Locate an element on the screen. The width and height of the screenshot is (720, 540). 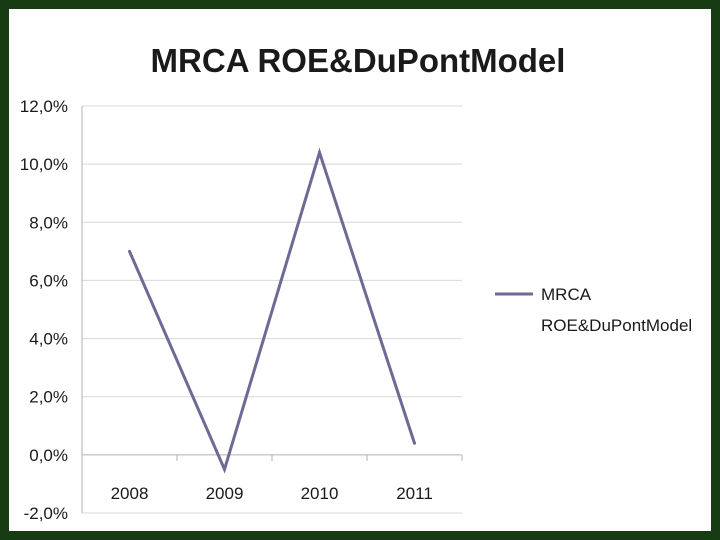
legend-line-1: MRCA is located at coordinates (566, 294).